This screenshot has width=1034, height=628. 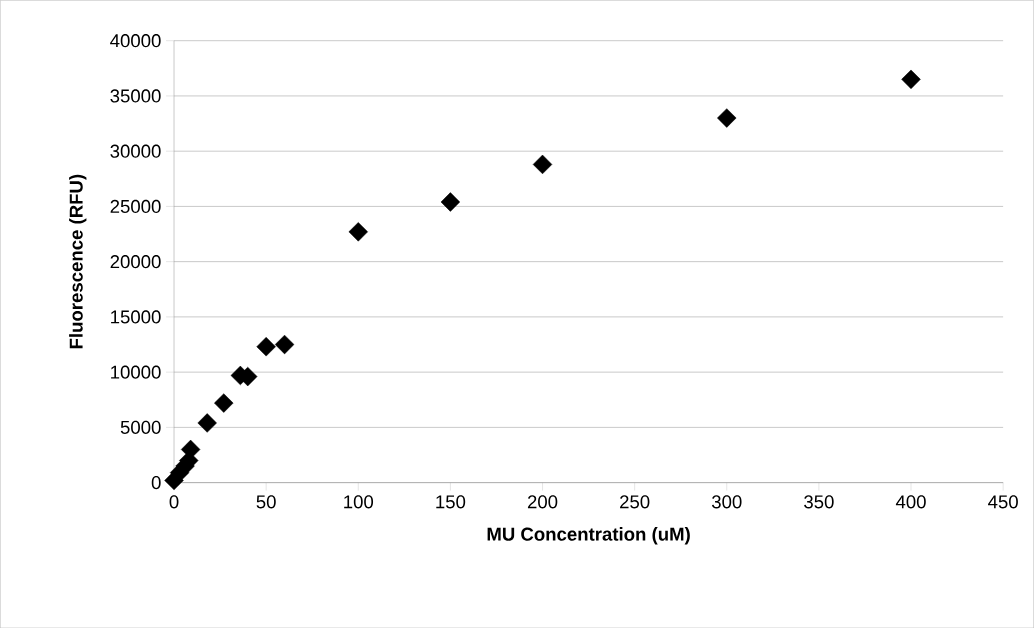 I want to click on y-tick-label: 15000, so click(x=136, y=317).